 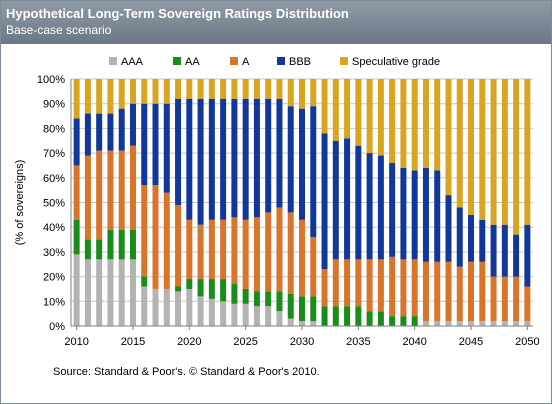 I want to click on bar-stack-2012, so click(x=99, y=202).